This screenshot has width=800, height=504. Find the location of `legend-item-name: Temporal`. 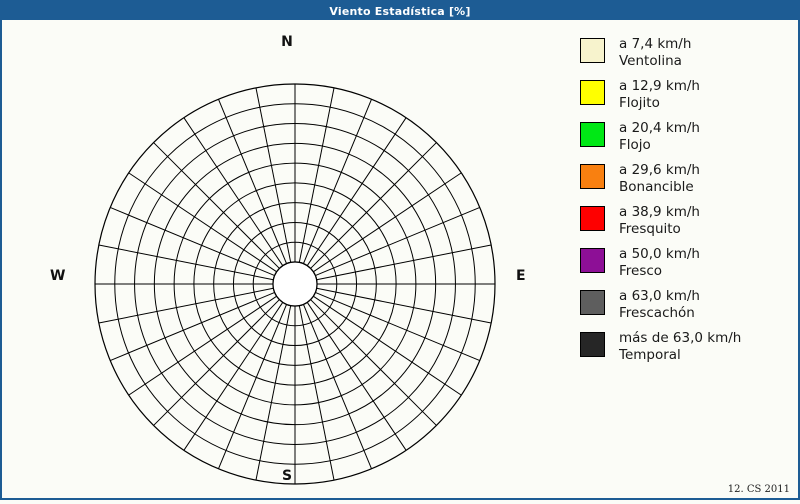

legend-item-name: Temporal is located at coordinates (650, 355).